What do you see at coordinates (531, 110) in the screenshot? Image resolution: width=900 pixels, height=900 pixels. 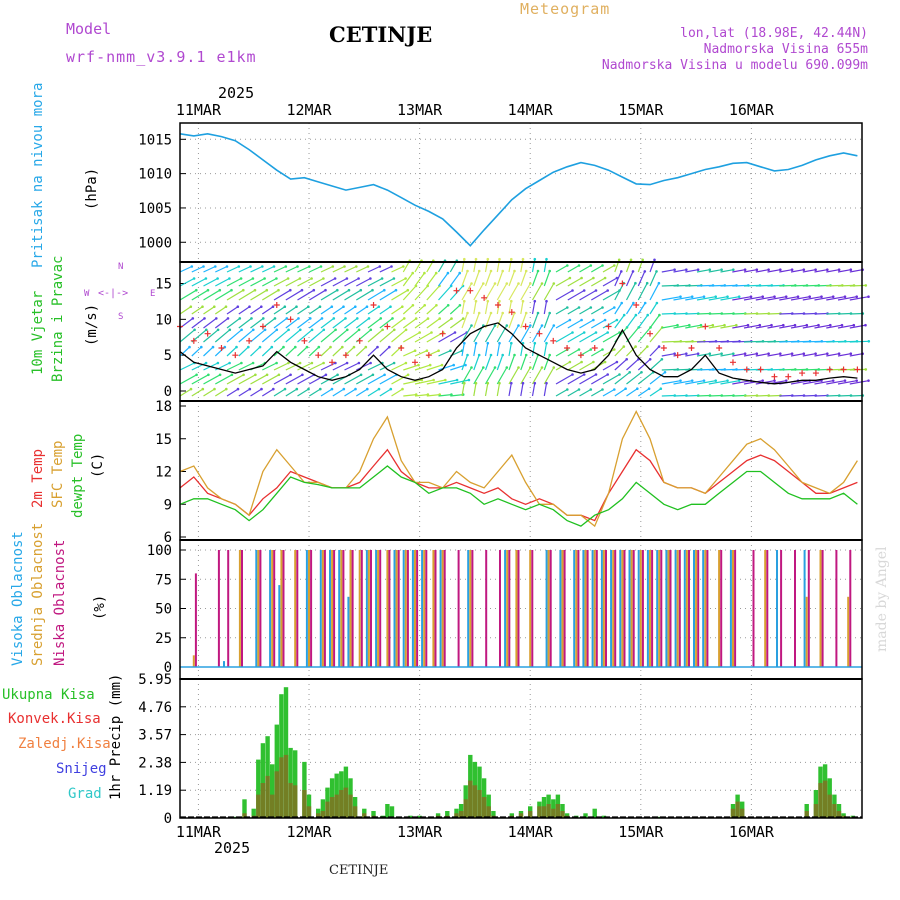 I see `date-label-top: 14MAR` at bounding box center [531, 110].